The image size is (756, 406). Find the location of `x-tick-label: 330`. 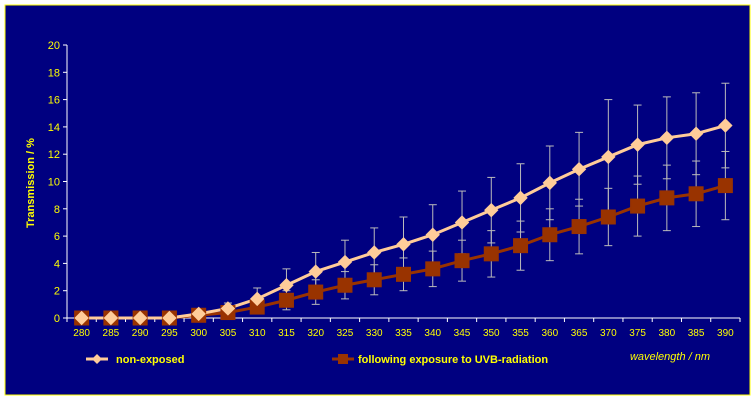

x-tick-label: 330 is located at coordinates (374, 333).